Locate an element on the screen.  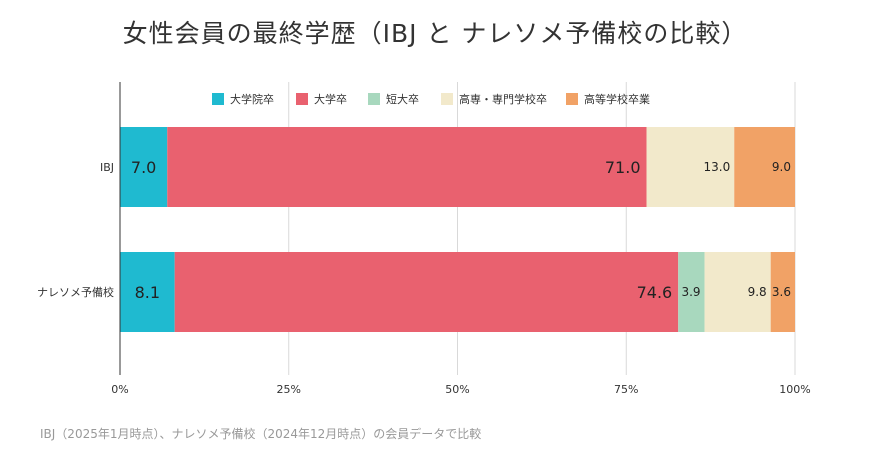
legend-label: 高等学校卒業 is located at coordinates (617, 99).